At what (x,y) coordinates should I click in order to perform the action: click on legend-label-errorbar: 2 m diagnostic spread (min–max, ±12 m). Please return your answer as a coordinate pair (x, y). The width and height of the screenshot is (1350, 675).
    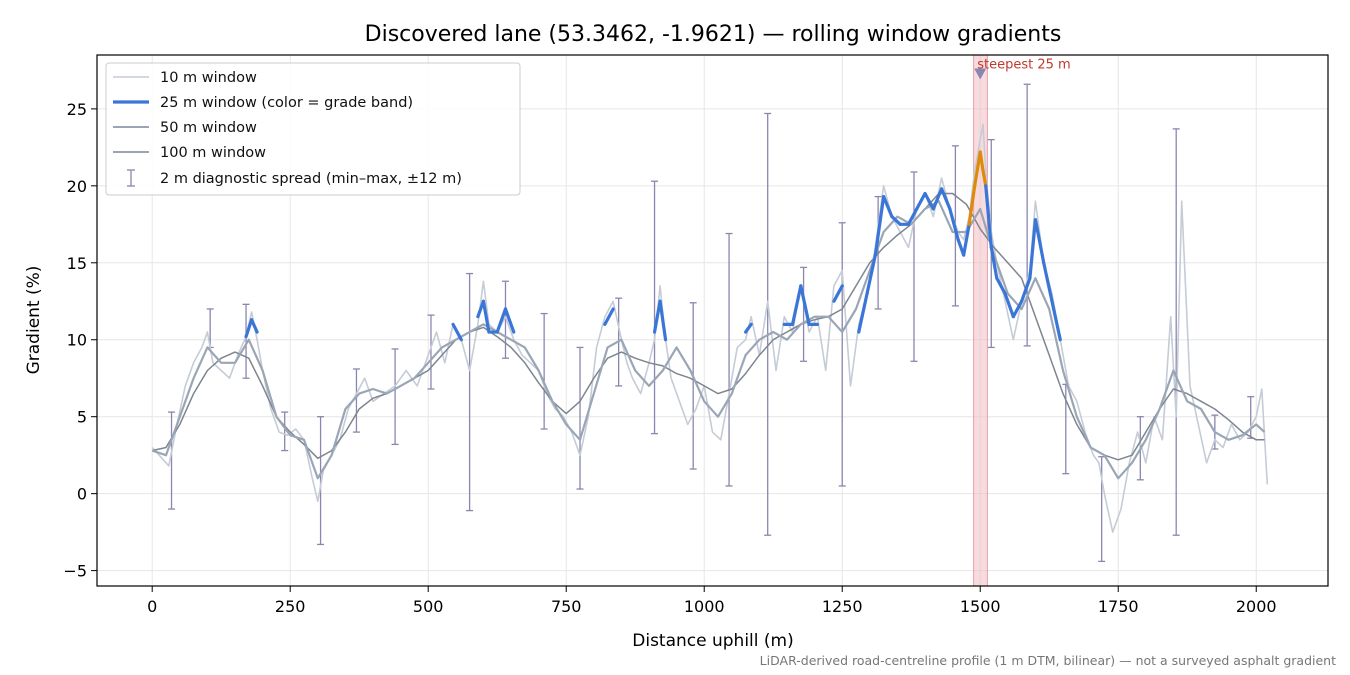
    Looking at the image, I should click on (311, 179).